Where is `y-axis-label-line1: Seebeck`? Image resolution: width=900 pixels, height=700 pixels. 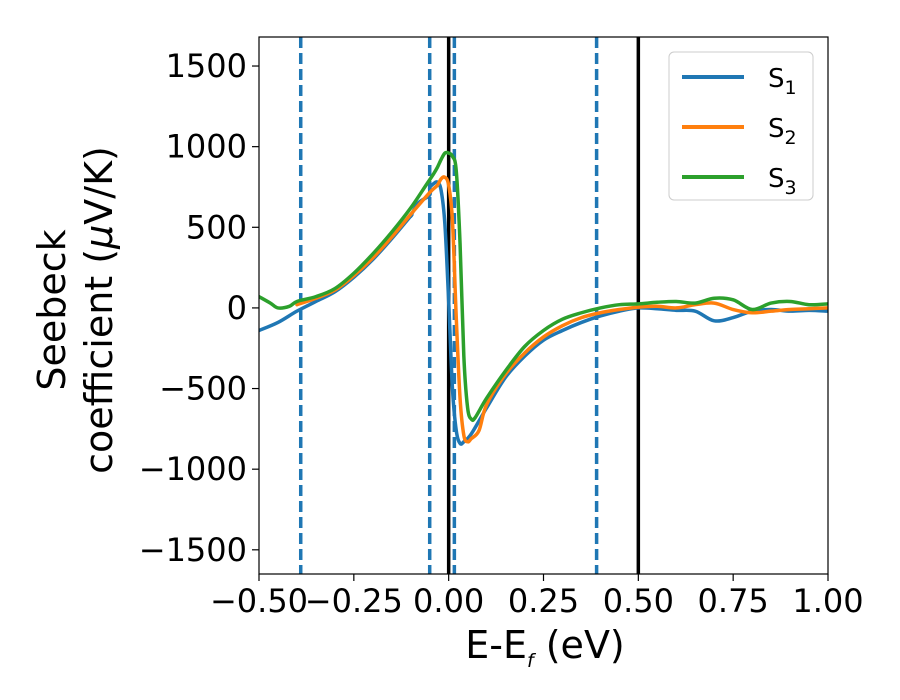
y-axis-label-line1: Seebeck is located at coordinates (52, 309).